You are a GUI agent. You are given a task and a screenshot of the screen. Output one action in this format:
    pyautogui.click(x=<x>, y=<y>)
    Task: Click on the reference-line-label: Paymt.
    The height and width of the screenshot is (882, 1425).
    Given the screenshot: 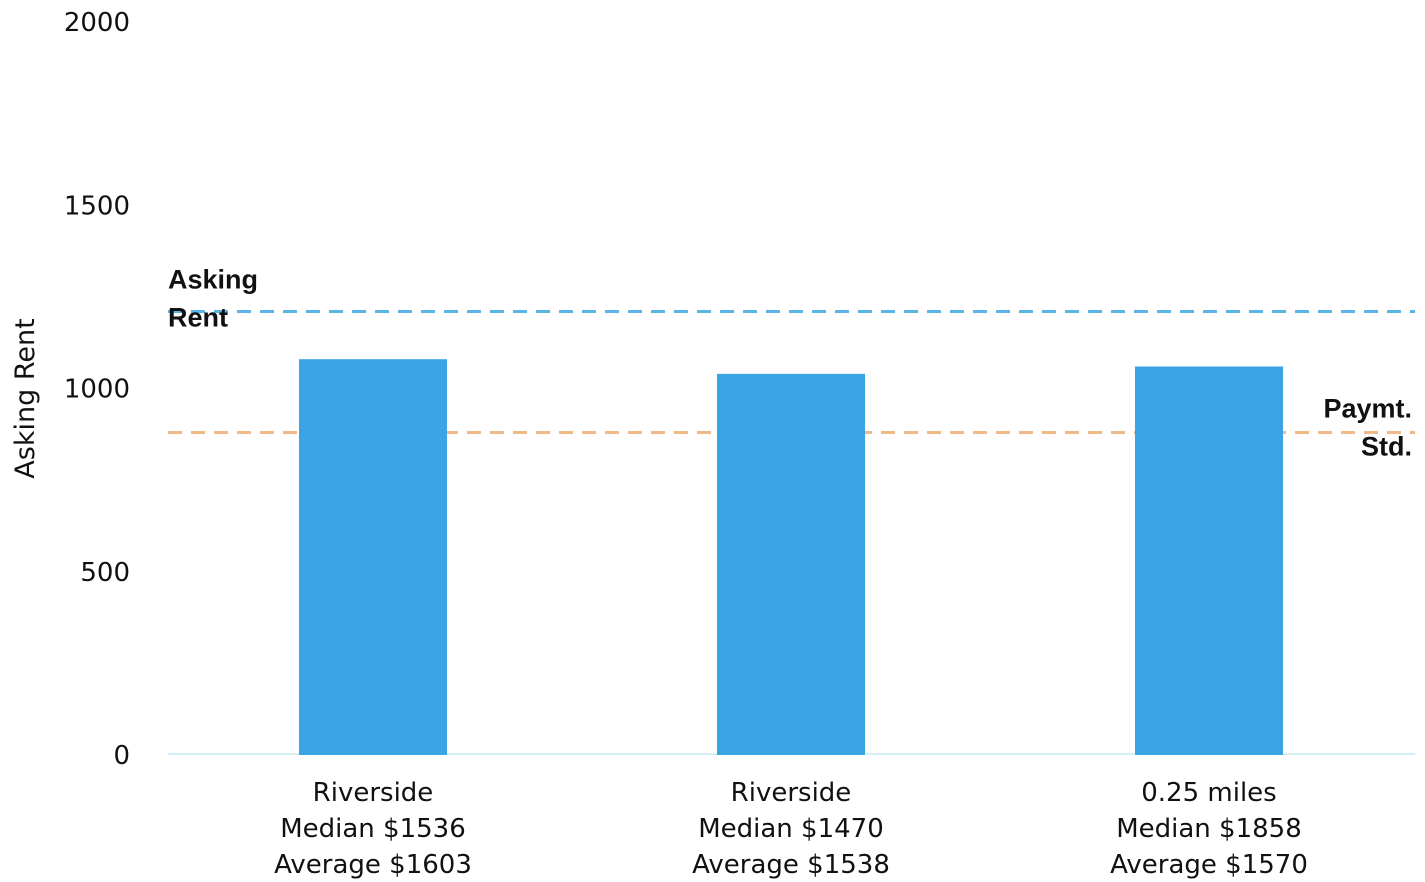 What is the action you would take?
    pyautogui.click(x=1367, y=408)
    